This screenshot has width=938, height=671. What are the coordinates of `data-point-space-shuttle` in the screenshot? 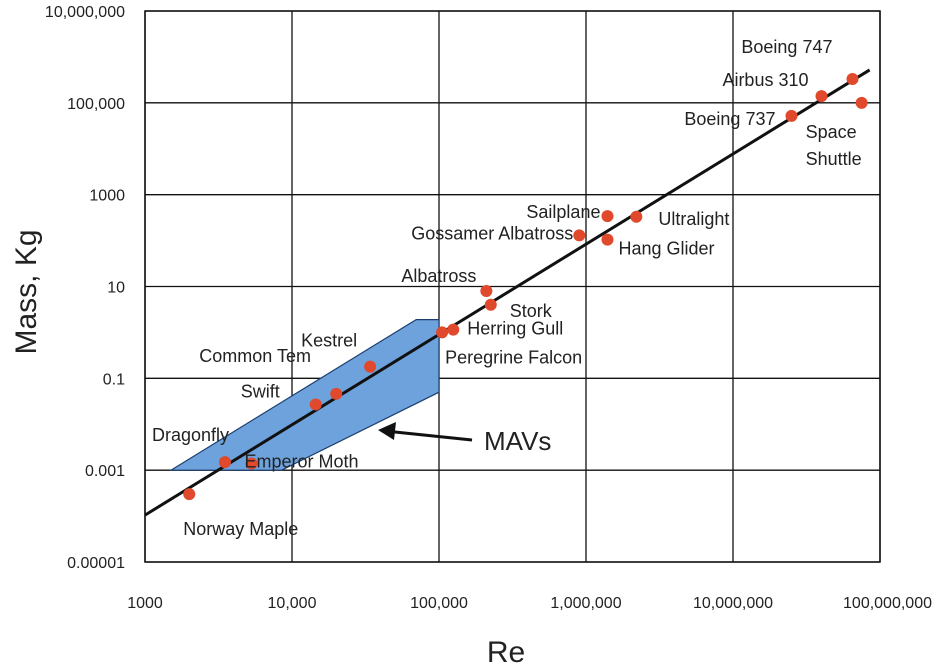 It's located at (861, 102).